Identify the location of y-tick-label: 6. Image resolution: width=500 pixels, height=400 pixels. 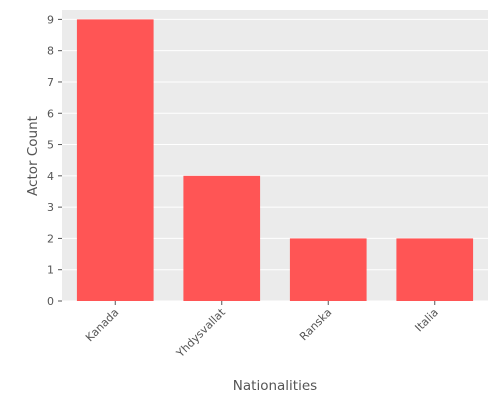
(50, 113).